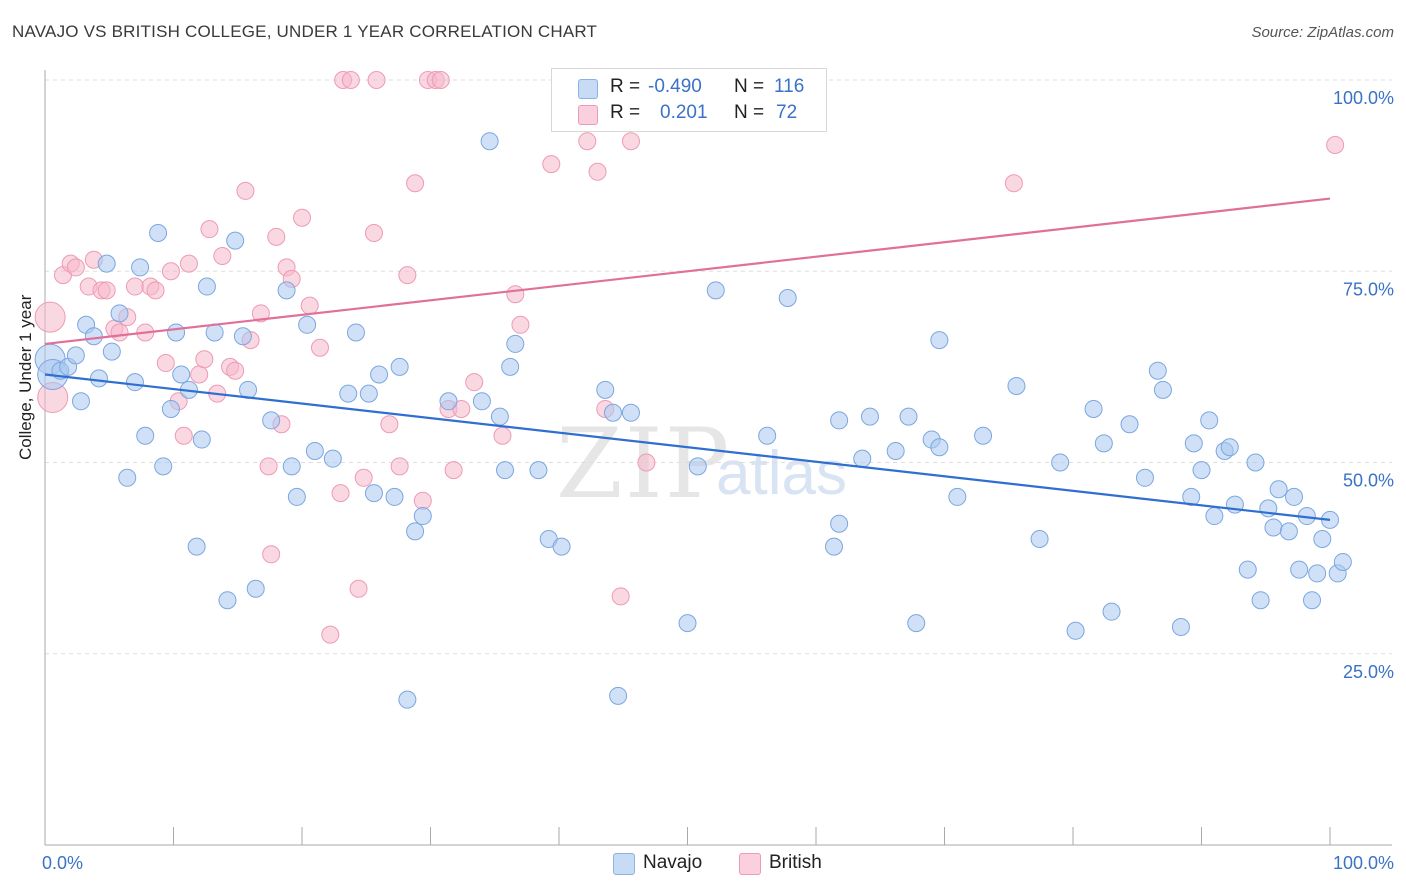 The height and width of the screenshot is (892, 1406). I want to click on chart-source: Source: ZipAtlas.com, so click(1322, 32).